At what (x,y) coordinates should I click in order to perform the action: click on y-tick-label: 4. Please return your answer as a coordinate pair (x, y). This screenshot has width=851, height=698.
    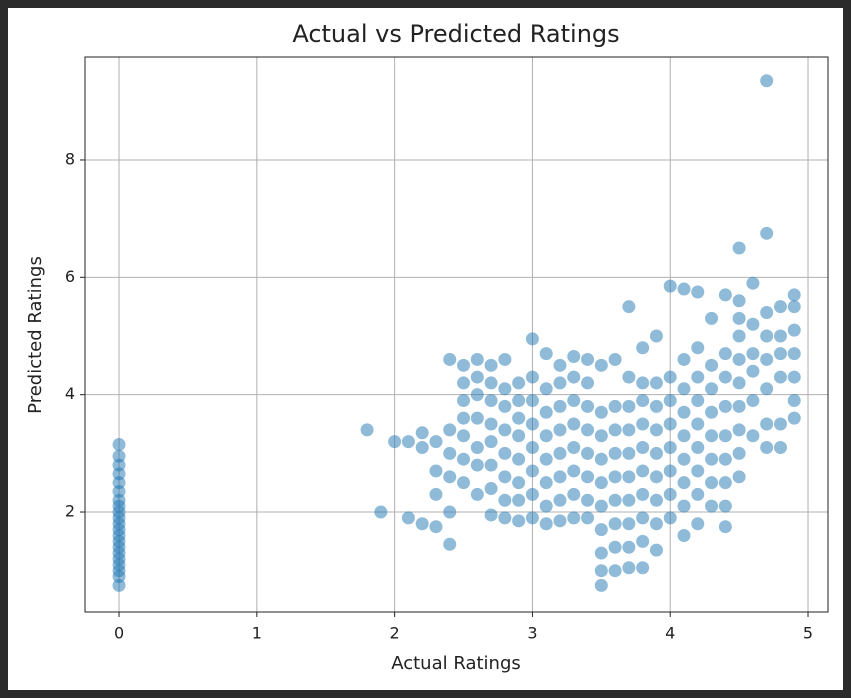
    Looking at the image, I should click on (70, 393).